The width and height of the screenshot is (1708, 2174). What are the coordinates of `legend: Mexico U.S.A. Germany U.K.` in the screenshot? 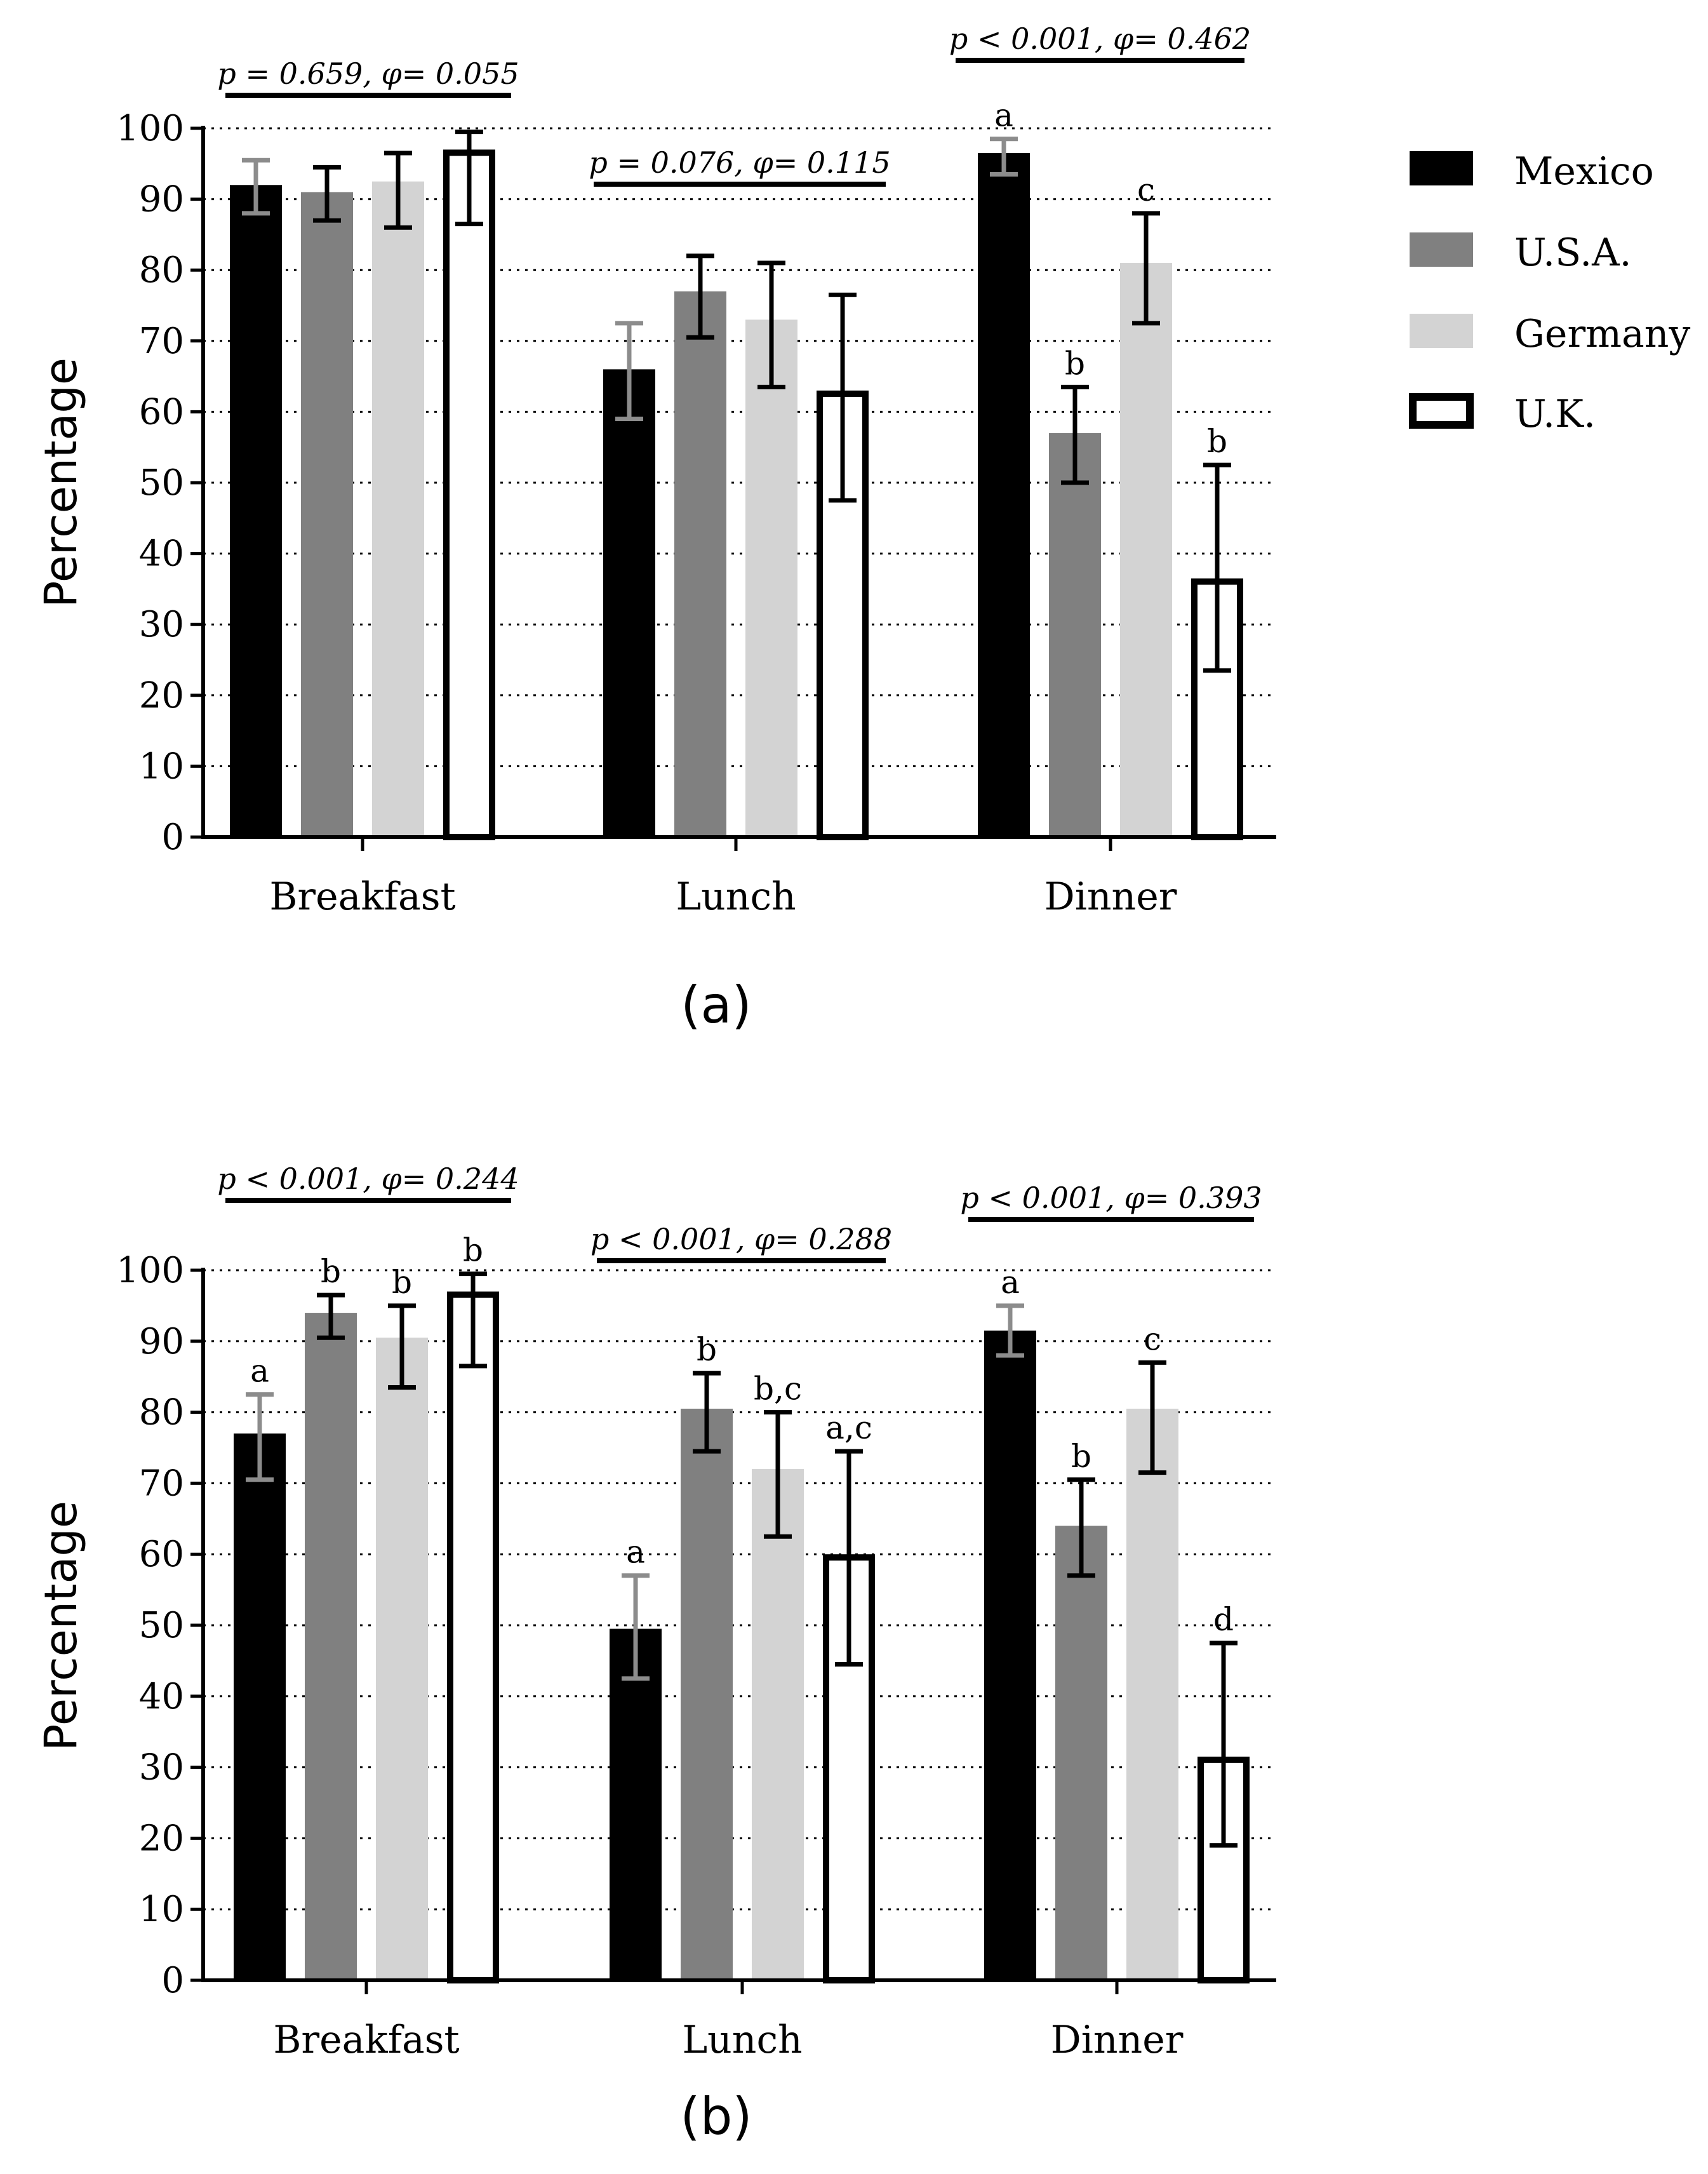 It's located at (1549, 292).